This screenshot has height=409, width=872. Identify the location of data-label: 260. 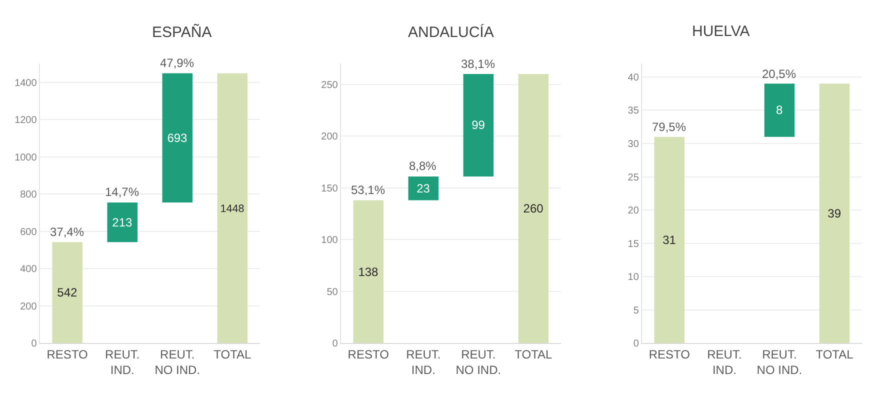
(533, 209).